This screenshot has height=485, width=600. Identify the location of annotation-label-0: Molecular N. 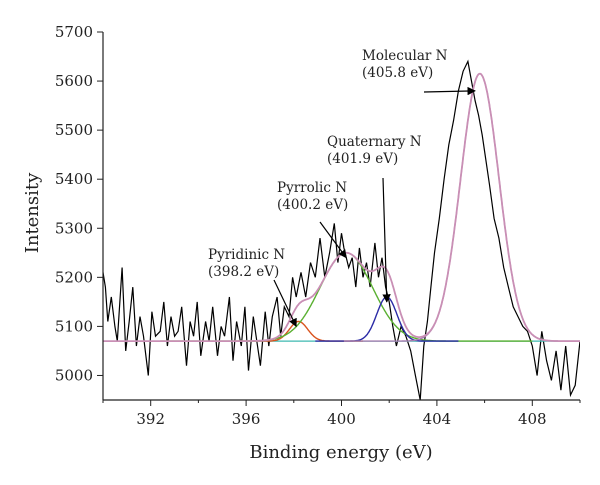
(405, 56).